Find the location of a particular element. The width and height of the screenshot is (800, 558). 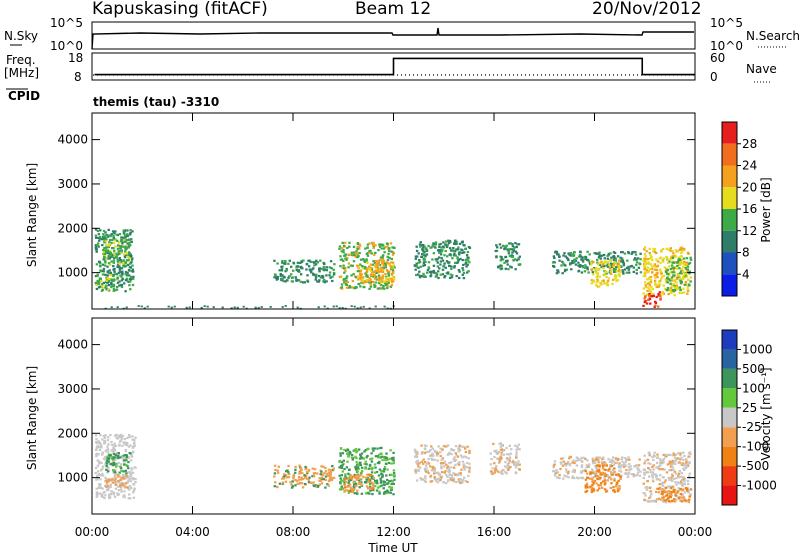

cpid-text: themis (tau) -3310 is located at coordinates (156, 102).